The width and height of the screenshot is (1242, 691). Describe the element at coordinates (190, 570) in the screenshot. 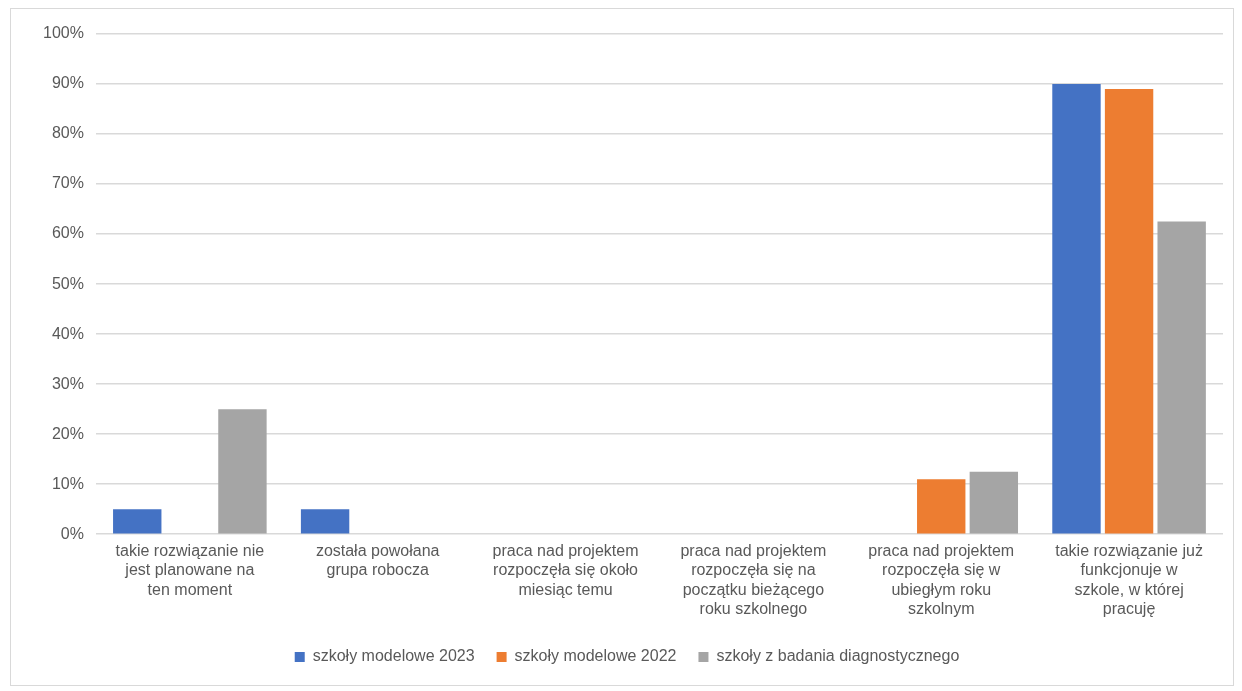

I see `x-tick-label: takie rozwiązanie nie jest planowane na ten moment` at that location.